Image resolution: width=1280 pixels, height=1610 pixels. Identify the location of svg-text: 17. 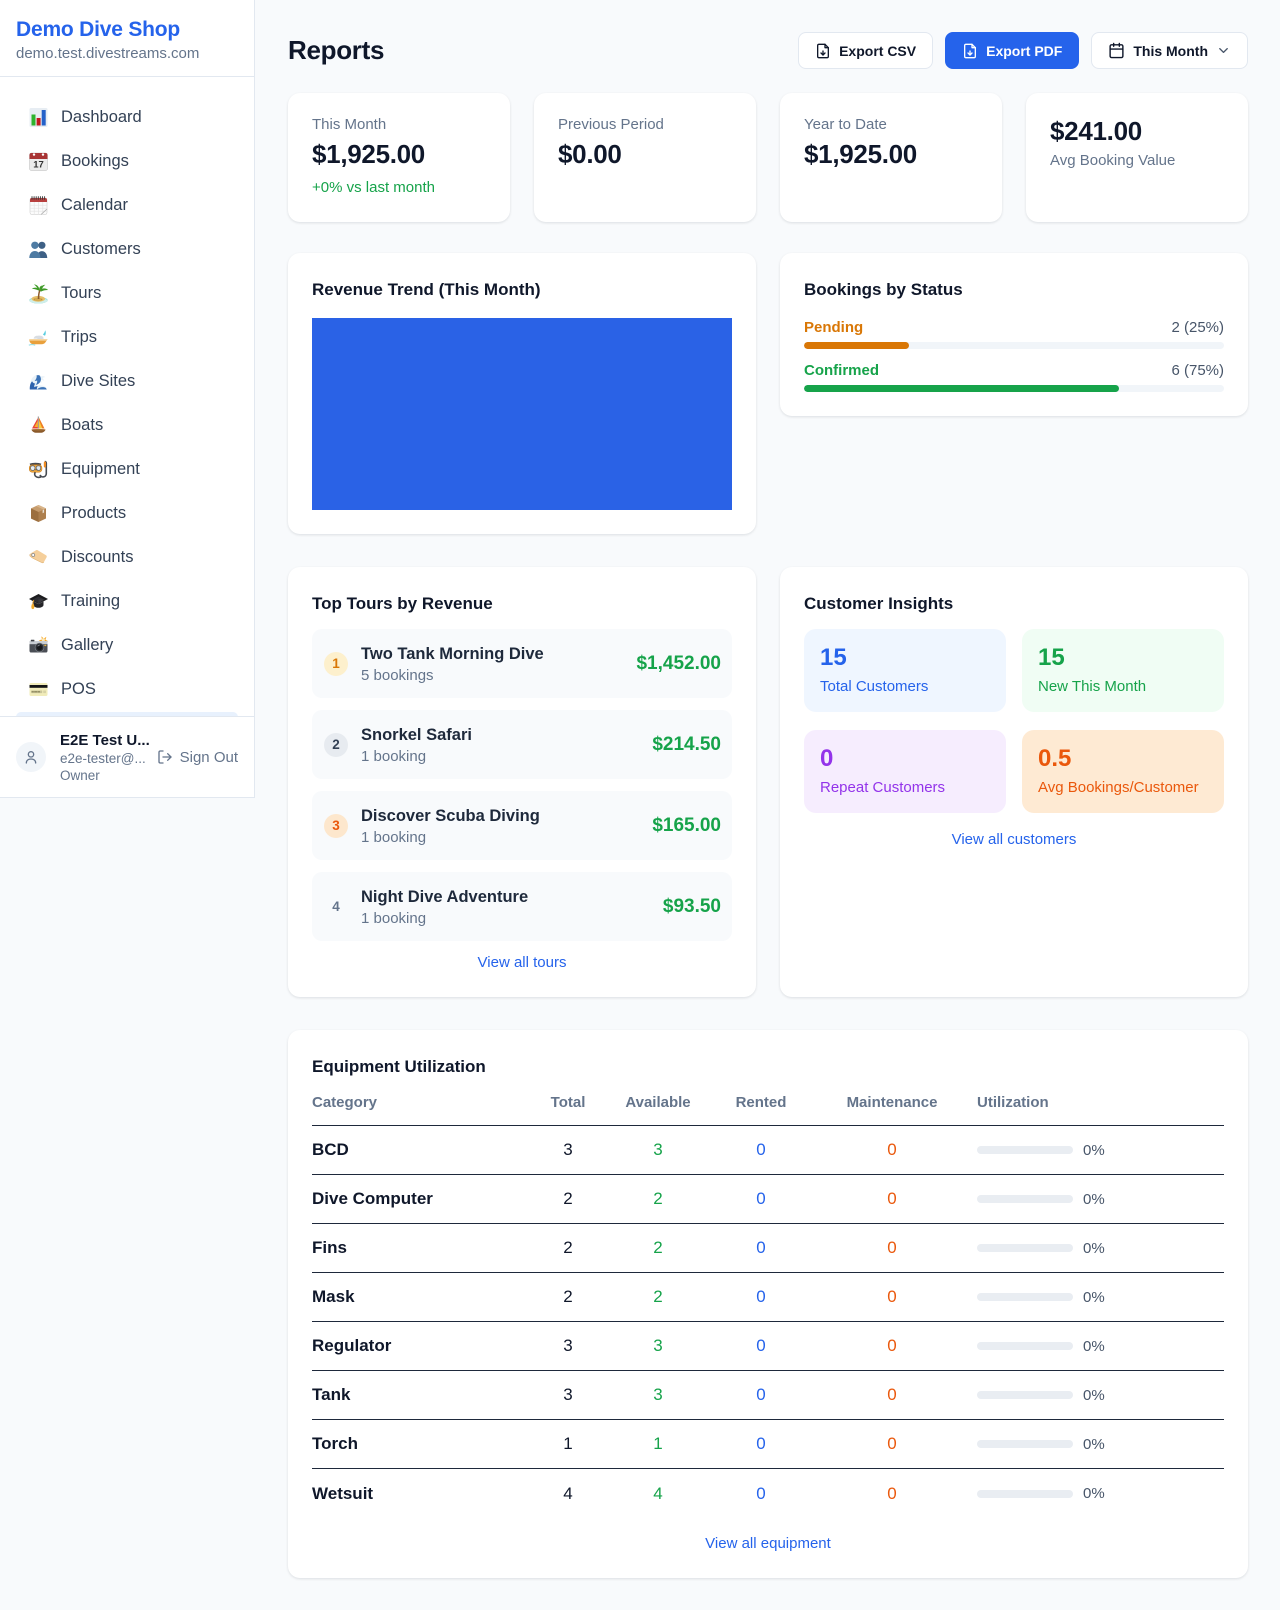
(38, 164).